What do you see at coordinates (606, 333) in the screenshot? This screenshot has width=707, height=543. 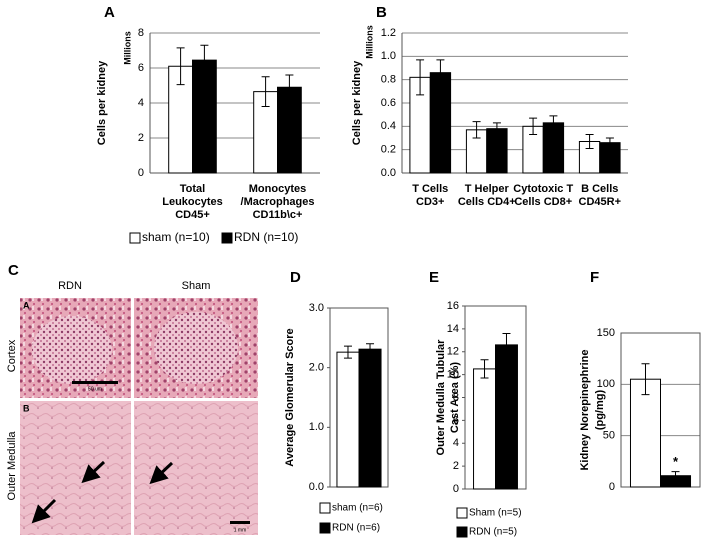 I see `y-tick-label: 150` at bounding box center [606, 333].